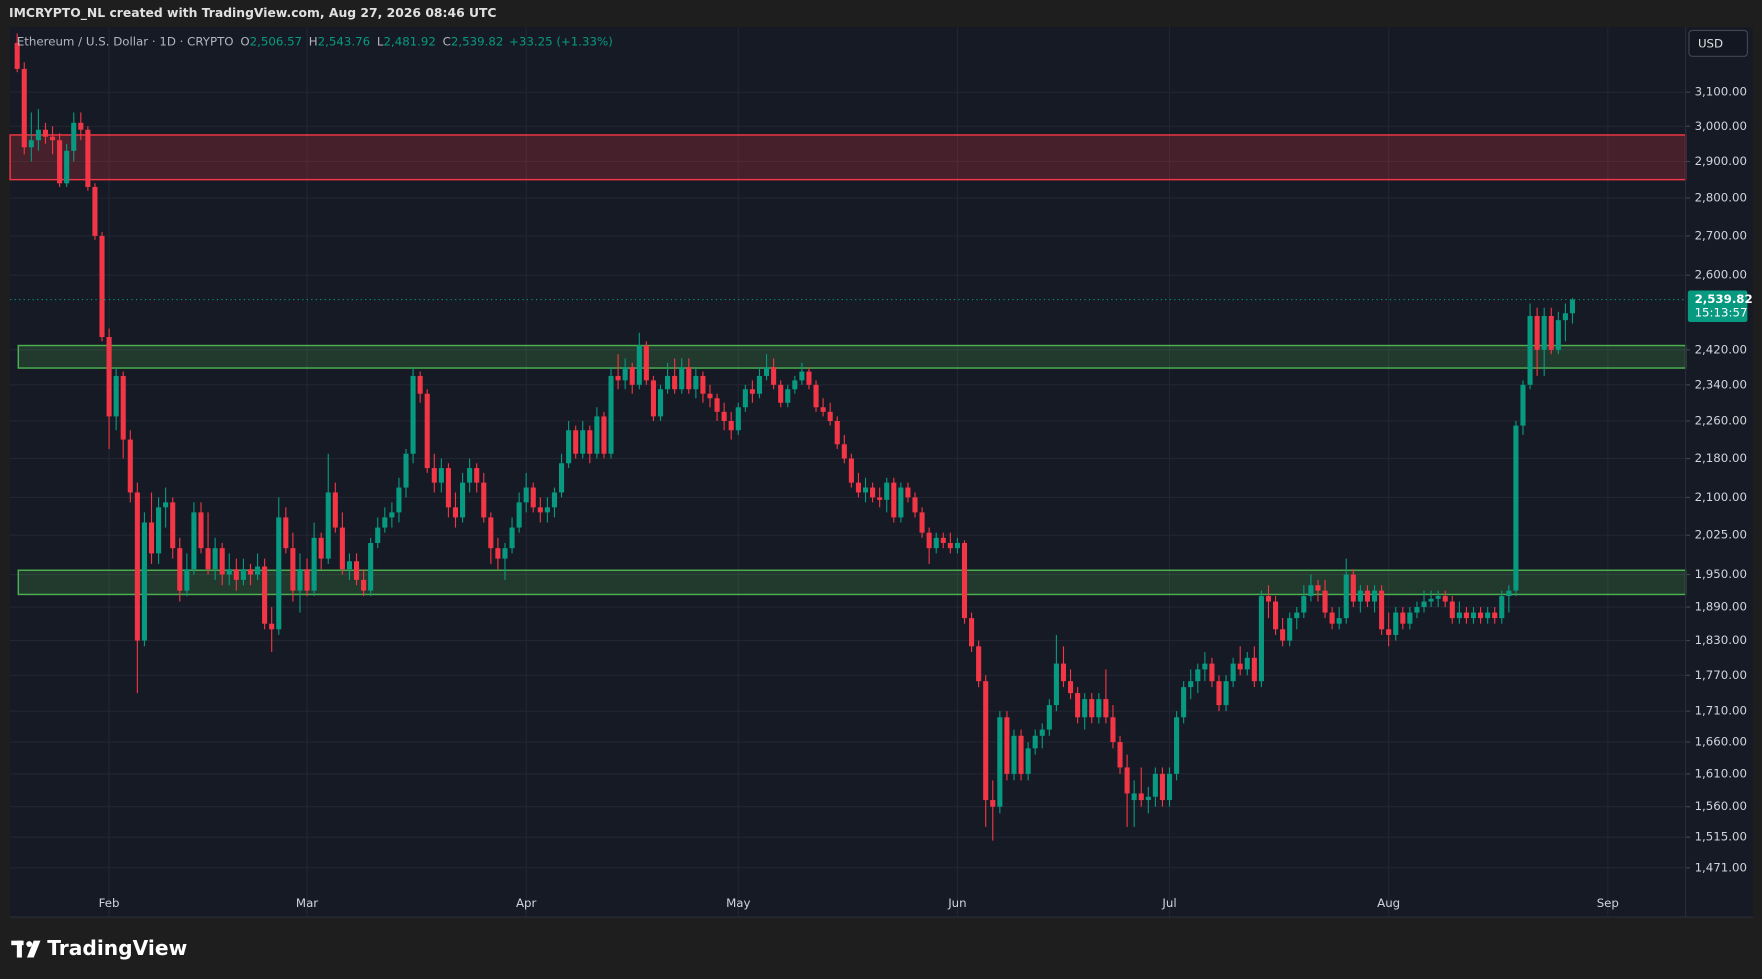 The width and height of the screenshot is (1762, 979). What do you see at coordinates (19, 949) in the screenshot?
I see `logo-shape` at bounding box center [19, 949].